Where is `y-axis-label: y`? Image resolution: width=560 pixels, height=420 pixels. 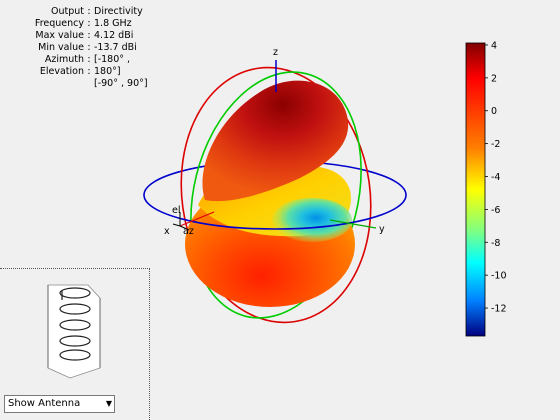 y-axis-label: y is located at coordinates (382, 229).